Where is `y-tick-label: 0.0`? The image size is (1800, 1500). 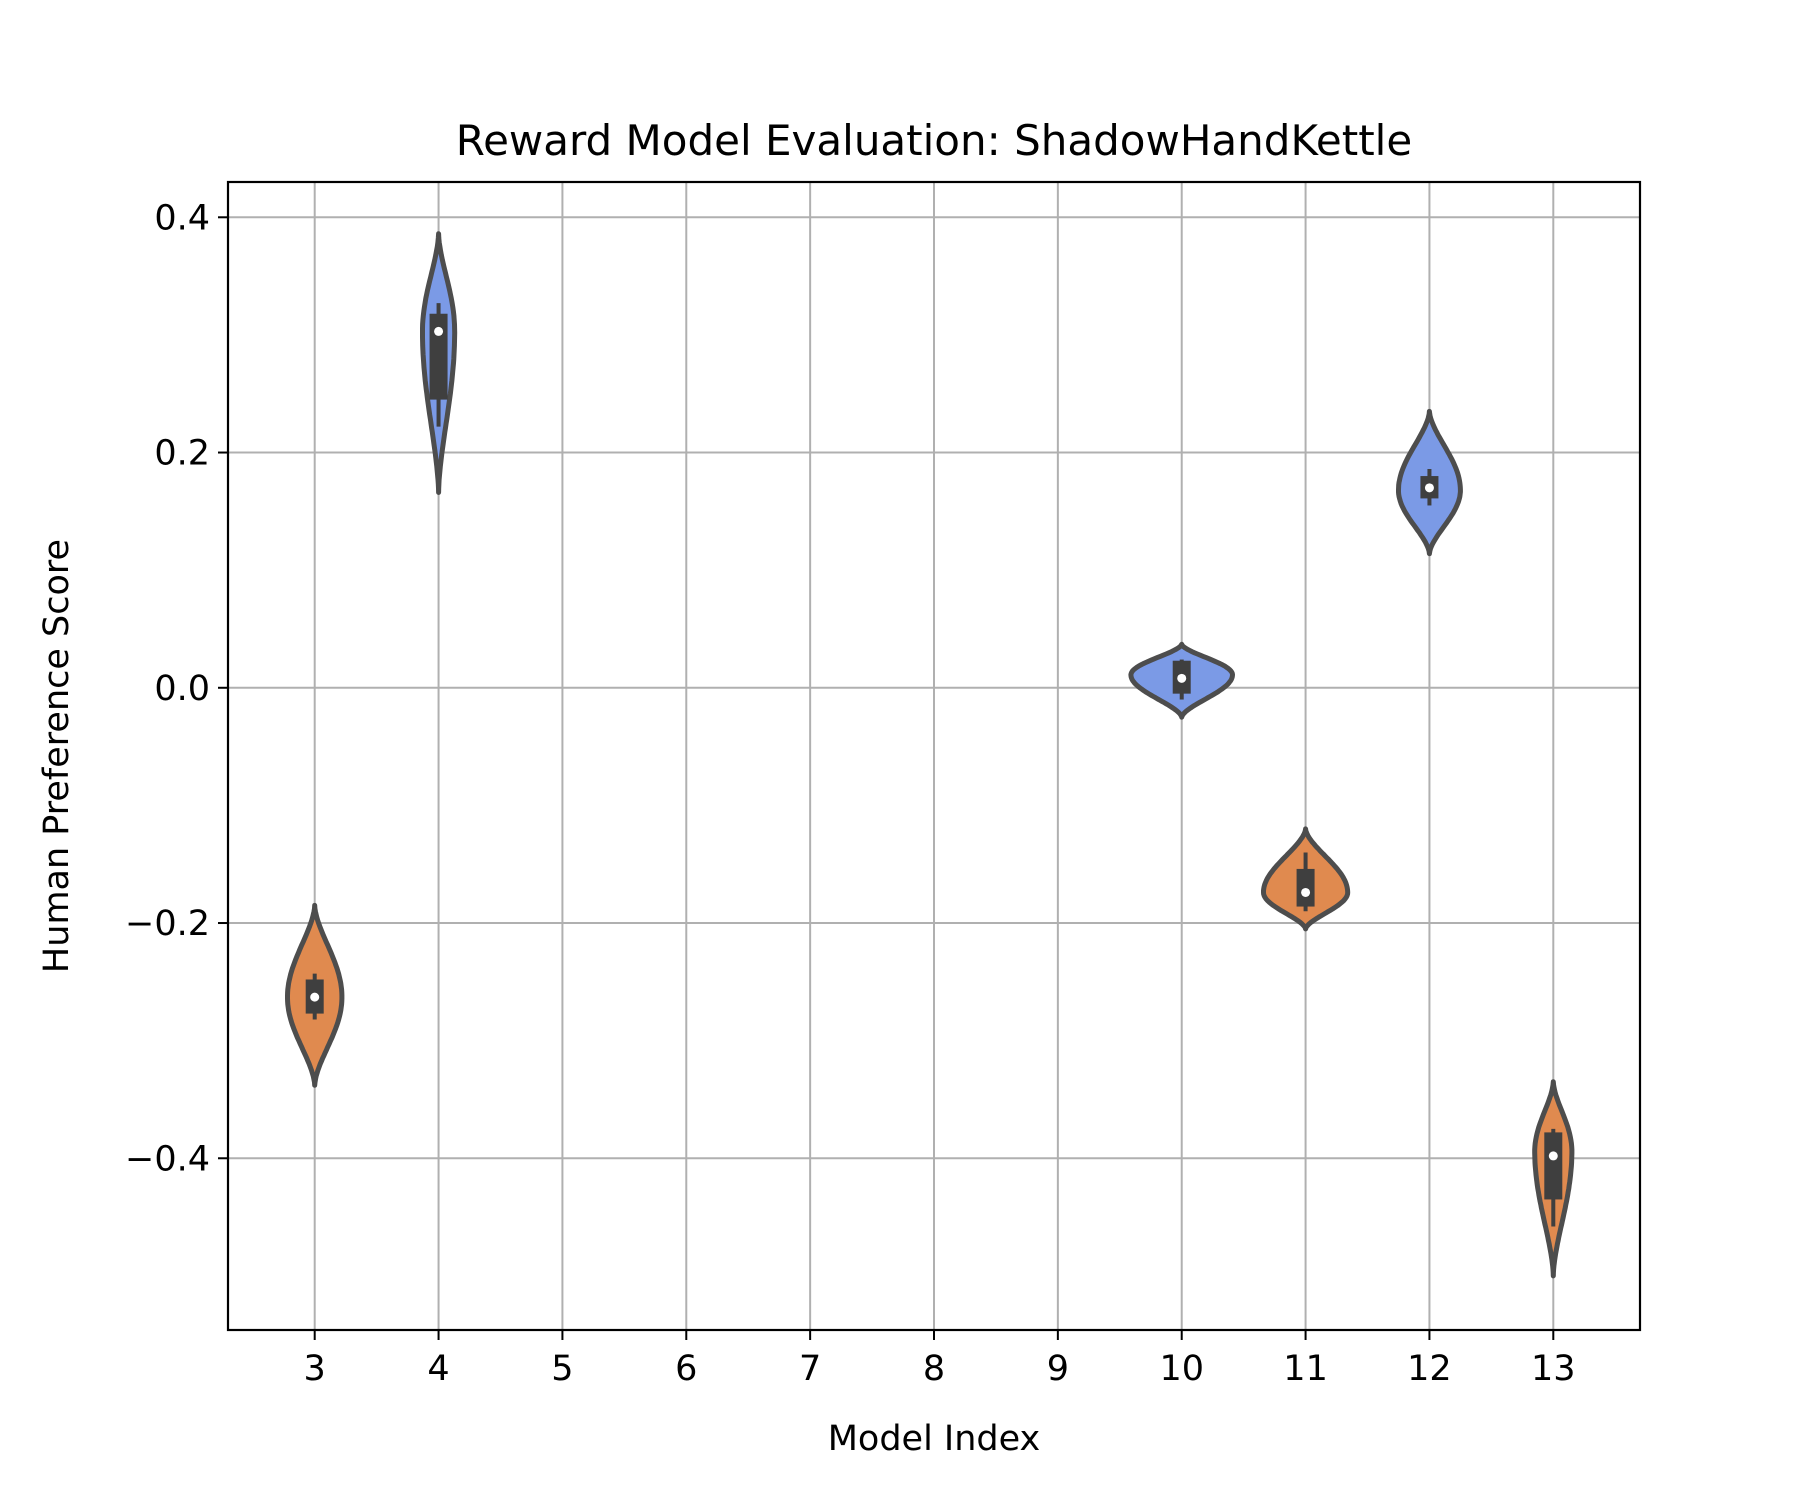 y-tick-label: 0.0 is located at coordinates (182, 689).